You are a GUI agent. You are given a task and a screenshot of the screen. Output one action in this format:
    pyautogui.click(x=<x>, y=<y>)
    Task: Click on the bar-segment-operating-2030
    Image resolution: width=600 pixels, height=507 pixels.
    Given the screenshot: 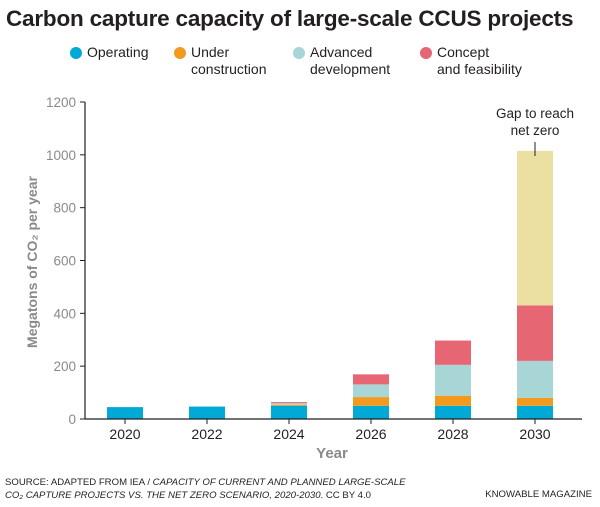 What is the action you would take?
    pyautogui.click(x=535, y=412)
    